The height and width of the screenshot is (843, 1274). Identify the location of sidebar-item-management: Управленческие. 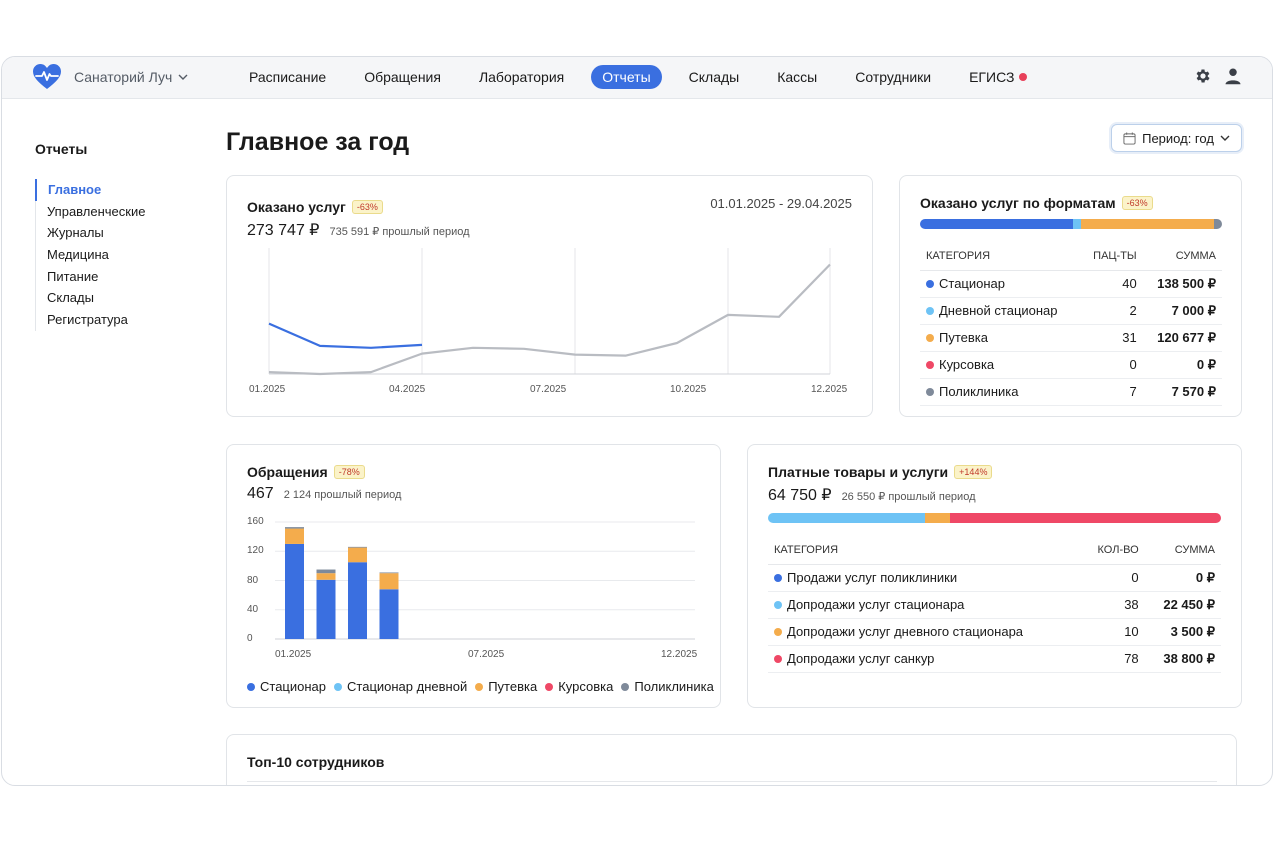
(96, 211).